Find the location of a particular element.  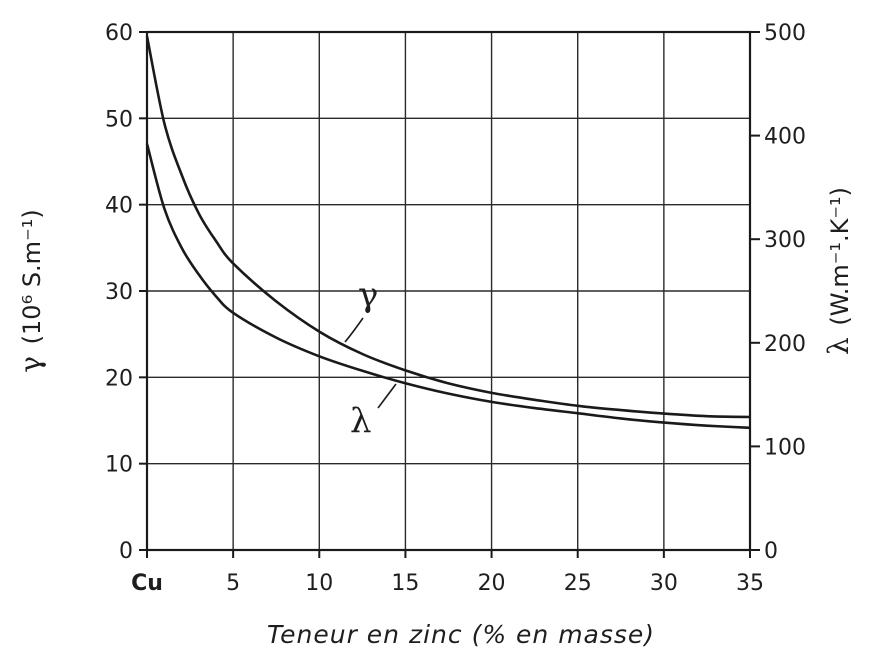

right-tick-label: 400 is located at coordinates (785, 137).